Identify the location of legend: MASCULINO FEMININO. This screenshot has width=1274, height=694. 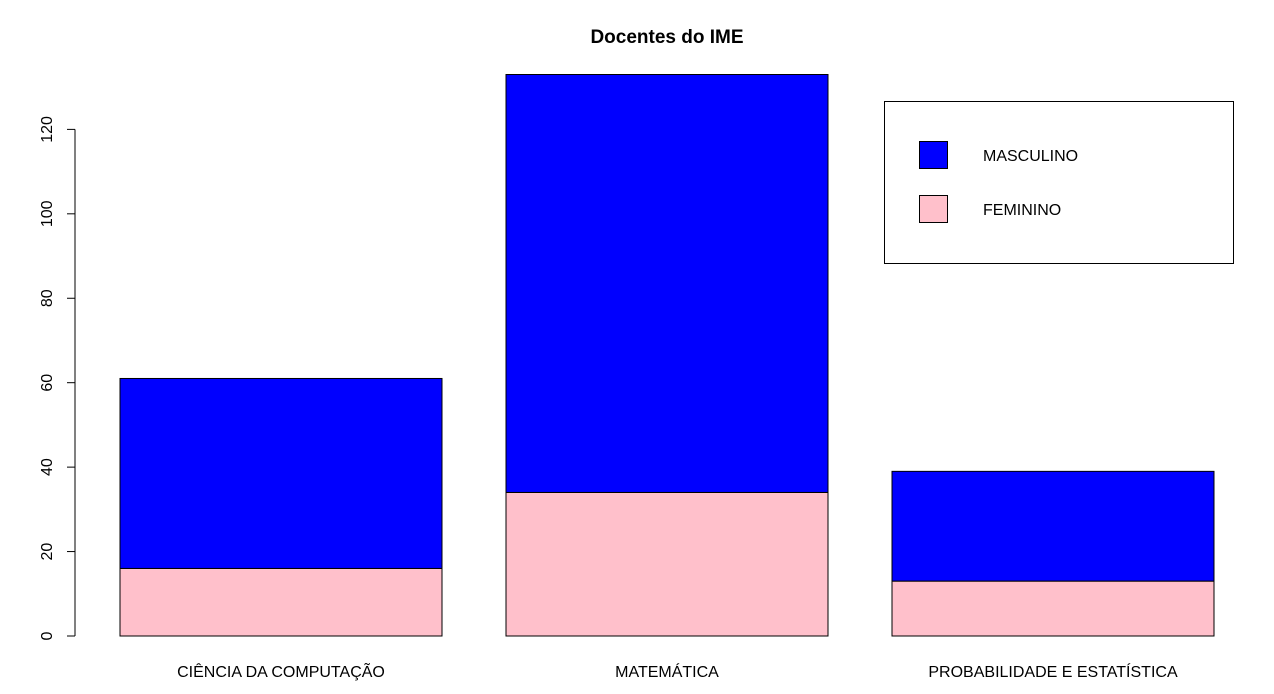
(1059, 182).